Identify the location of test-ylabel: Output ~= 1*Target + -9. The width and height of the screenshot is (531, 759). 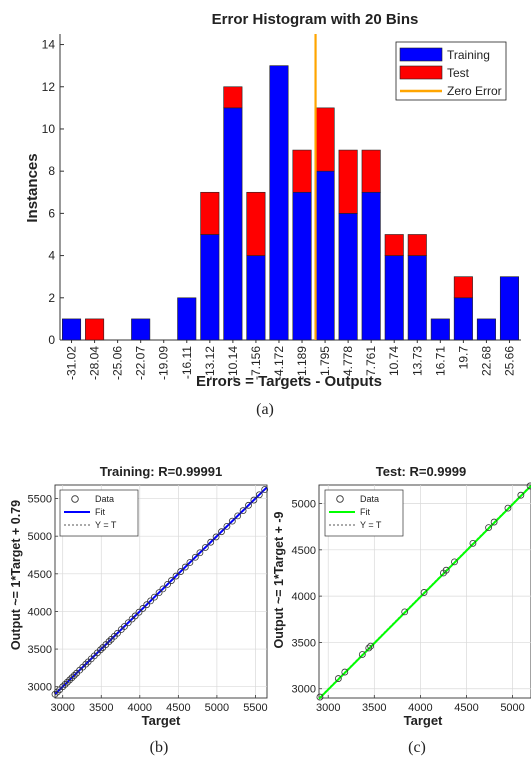
(279, 579).